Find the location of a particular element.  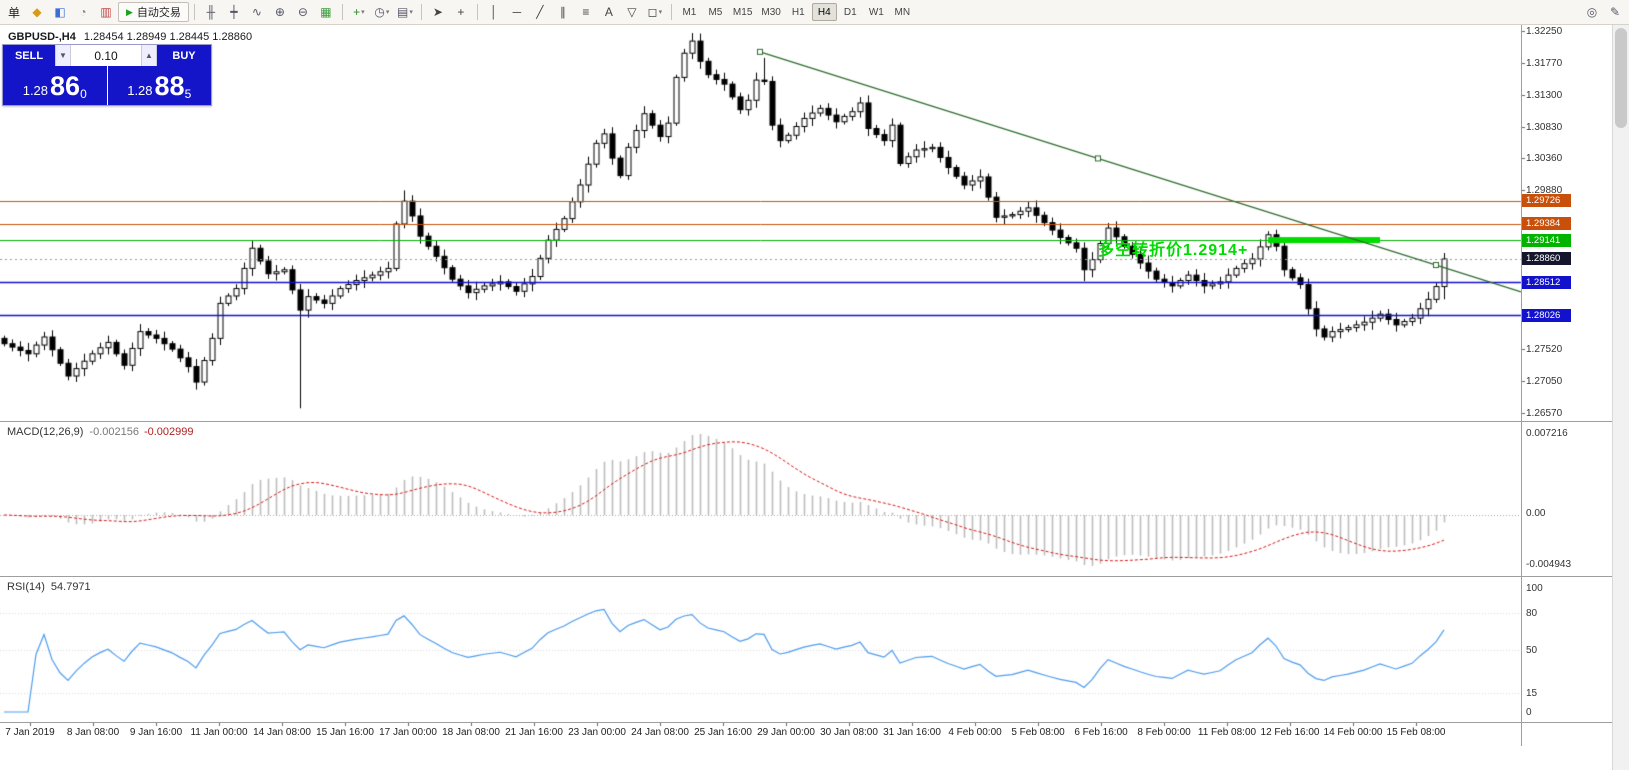

macd-axis-label: -0.004943 is located at coordinates (1549, 564).